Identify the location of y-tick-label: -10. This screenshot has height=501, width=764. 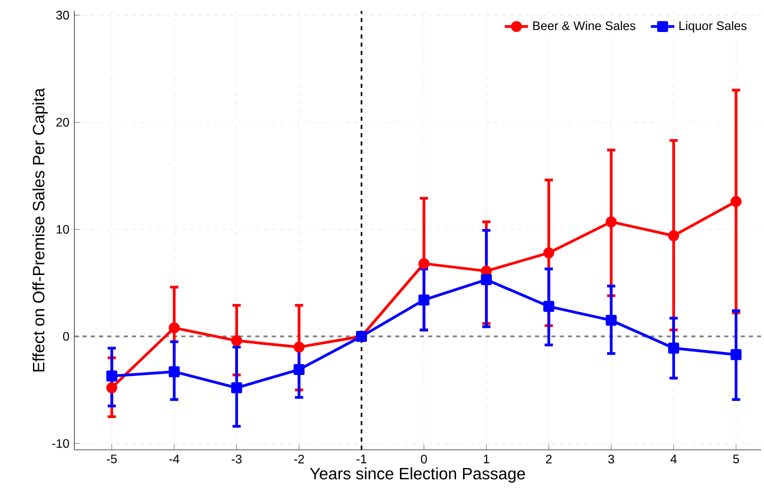
(61, 443).